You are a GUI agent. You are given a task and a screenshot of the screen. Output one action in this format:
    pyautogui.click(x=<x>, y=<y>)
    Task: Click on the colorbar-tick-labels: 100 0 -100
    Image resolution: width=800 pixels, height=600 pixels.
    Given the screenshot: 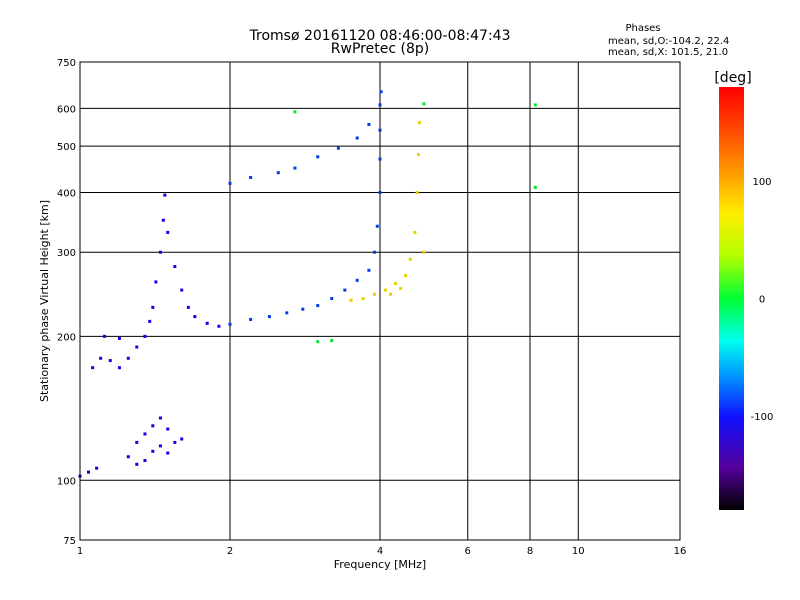 What is the action you would take?
    pyautogui.click(x=762, y=300)
    